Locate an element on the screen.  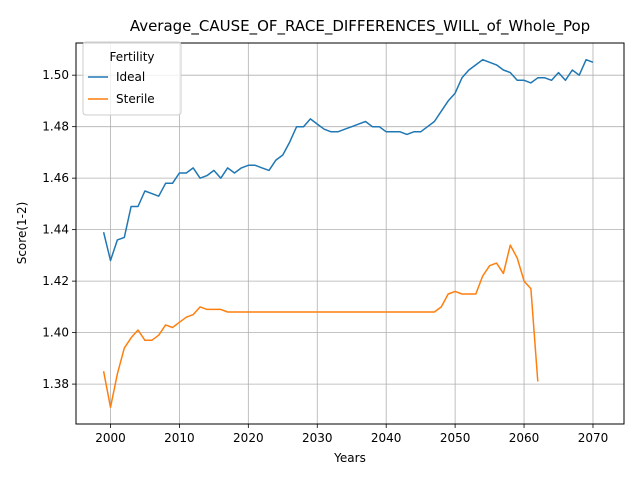
x-tick-label: 2030 is located at coordinates (317, 438).